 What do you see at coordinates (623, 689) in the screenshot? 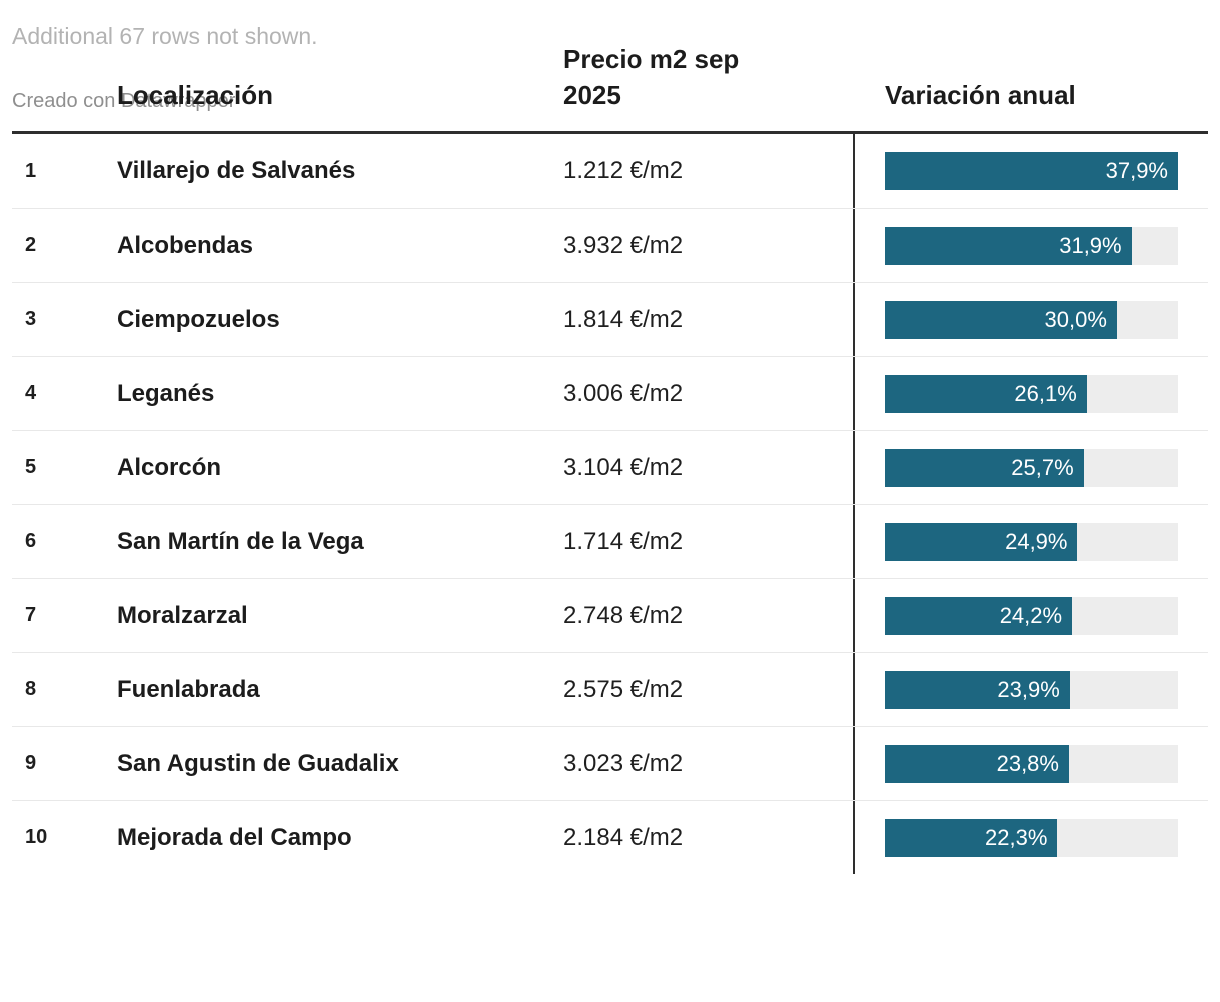
I see `row-price: 2.575 €/m2` at bounding box center [623, 689].